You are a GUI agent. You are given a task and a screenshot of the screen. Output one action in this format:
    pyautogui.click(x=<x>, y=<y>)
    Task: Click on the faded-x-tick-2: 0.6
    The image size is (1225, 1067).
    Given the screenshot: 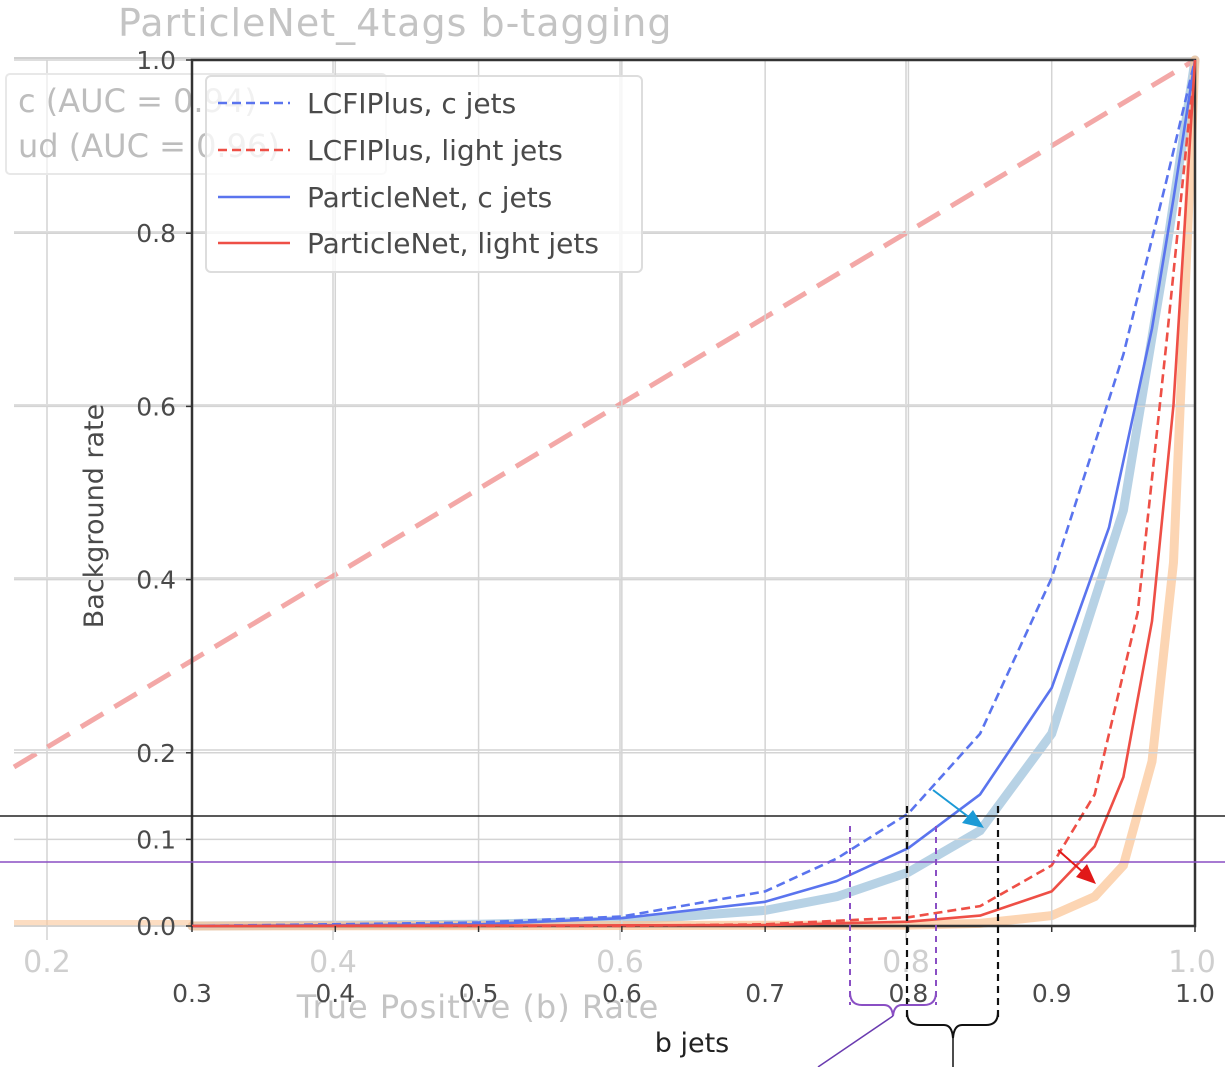 What is the action you would take?
    pyautogui.click(x=620, y=962)
    